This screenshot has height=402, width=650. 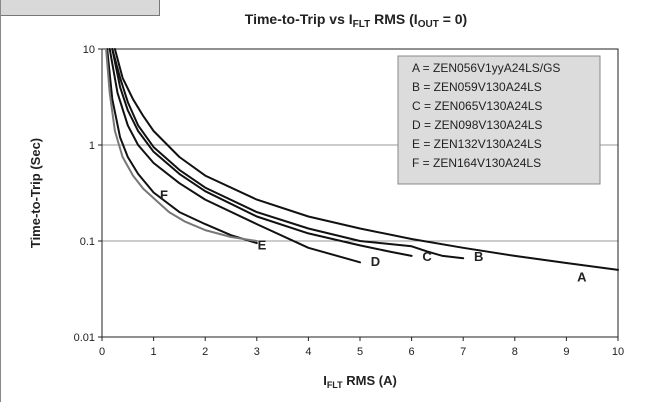 I want to click on legend-entry-5: F = ZEN164V130A24LS, so click(x=476, y=163).